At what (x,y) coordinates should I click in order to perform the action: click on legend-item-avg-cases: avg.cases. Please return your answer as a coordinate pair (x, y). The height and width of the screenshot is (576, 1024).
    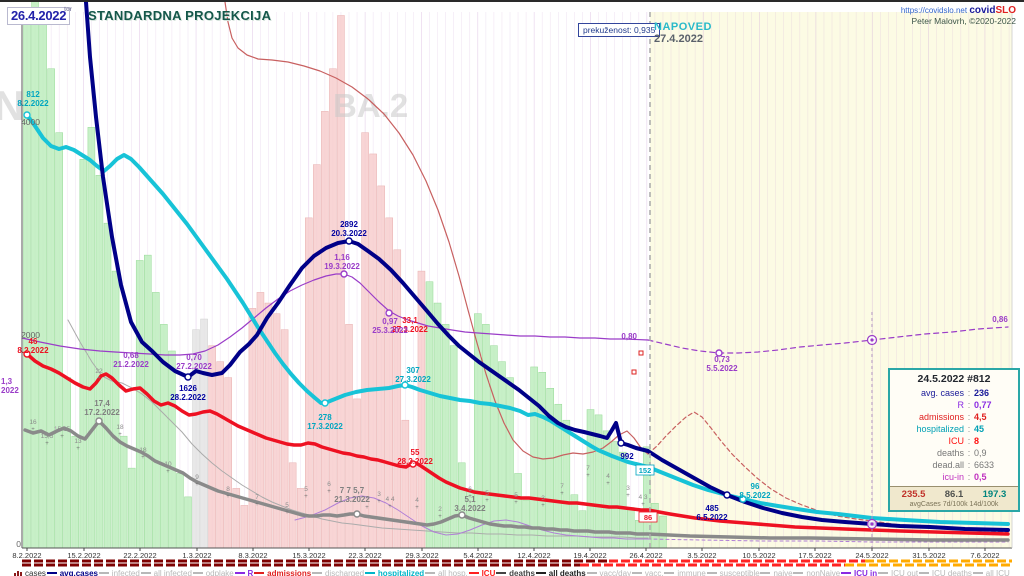
    Looking at the image, I should click on (72, 572).